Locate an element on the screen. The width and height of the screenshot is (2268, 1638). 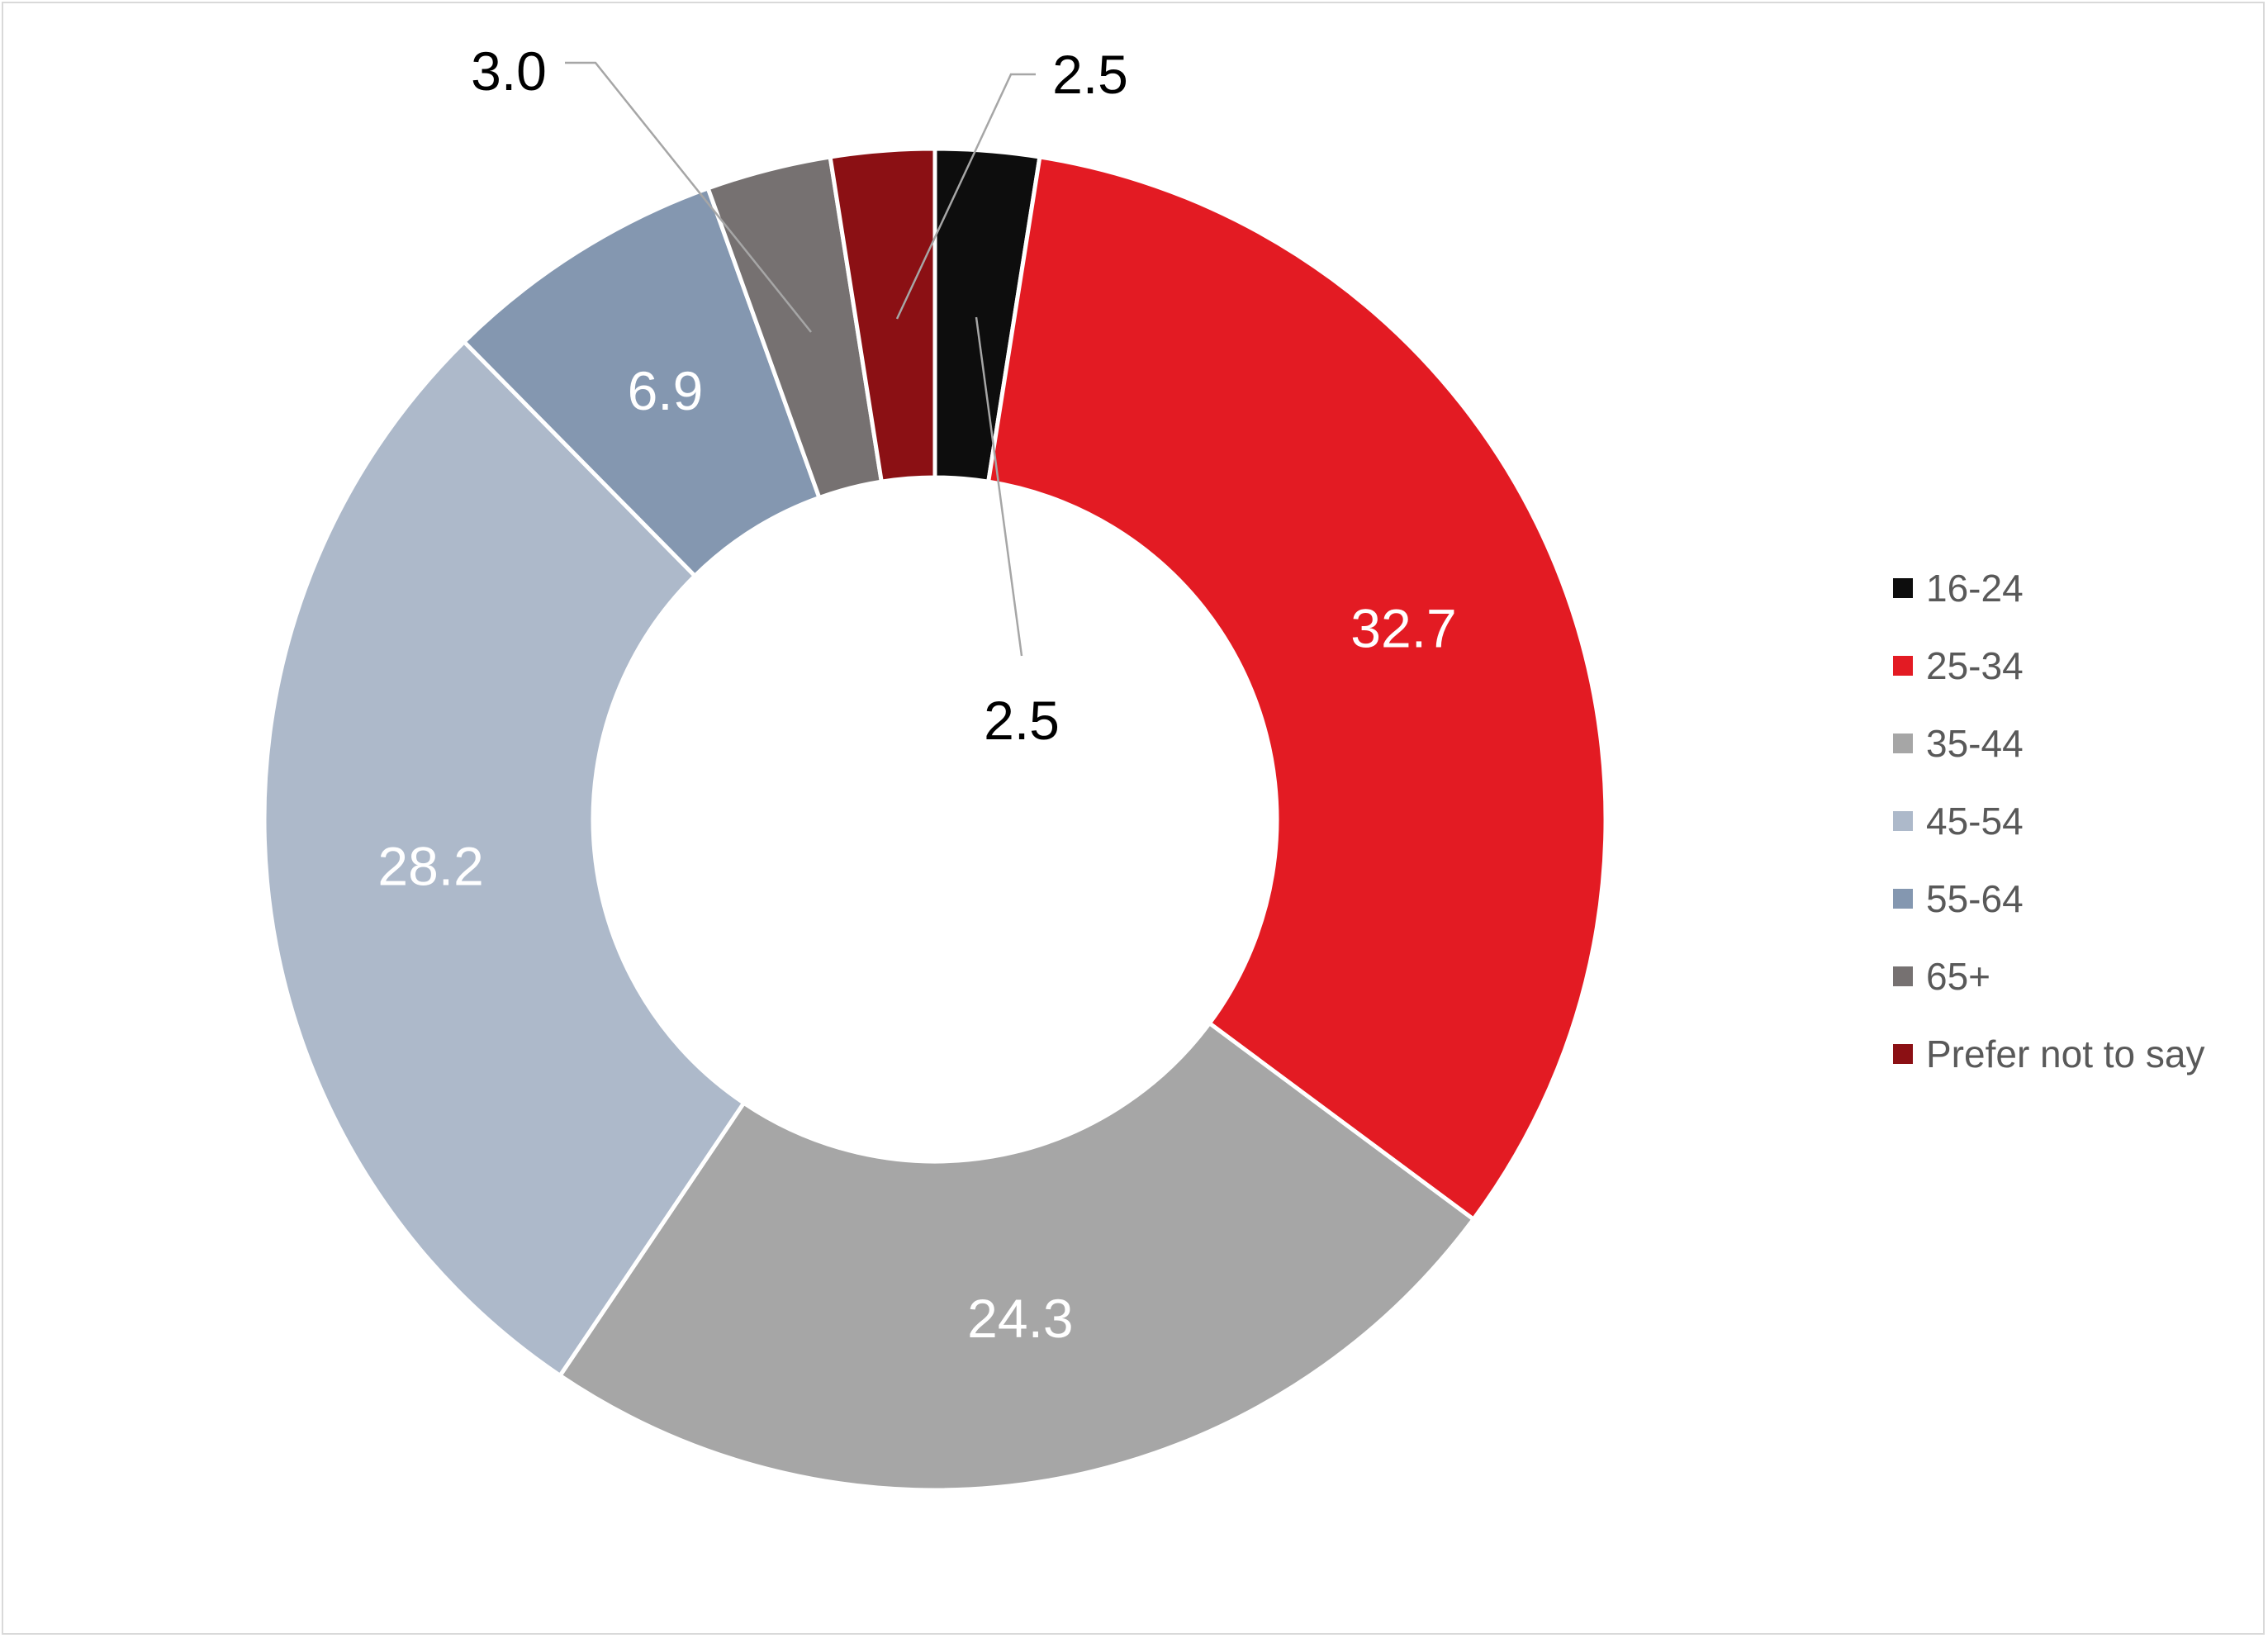
data-label-prefer-not-to-say: 2.5 is located at coordinates (1090, 74).